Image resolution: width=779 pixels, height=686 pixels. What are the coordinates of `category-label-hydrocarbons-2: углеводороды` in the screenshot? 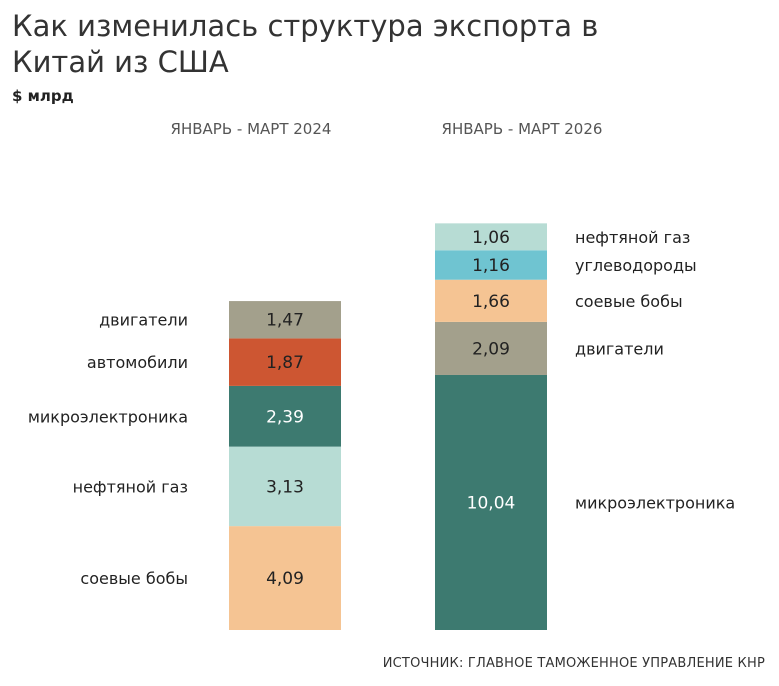 It's located at (636, 265).